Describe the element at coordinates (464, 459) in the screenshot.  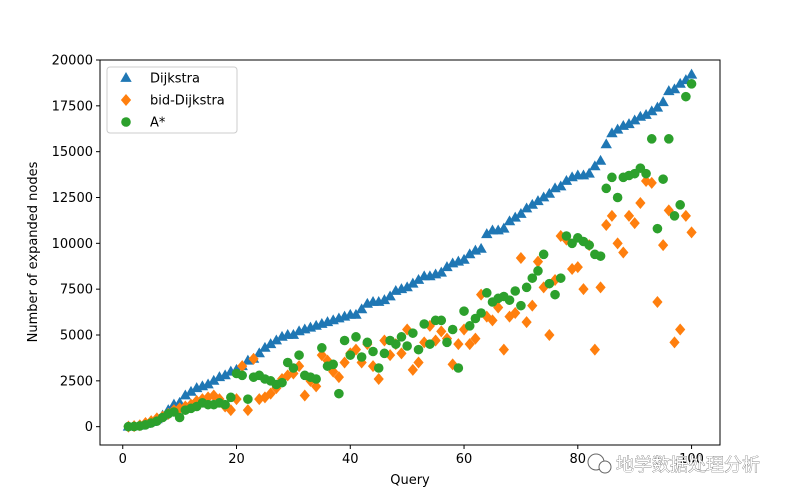
I see `x-tick-label: 60` at that location.